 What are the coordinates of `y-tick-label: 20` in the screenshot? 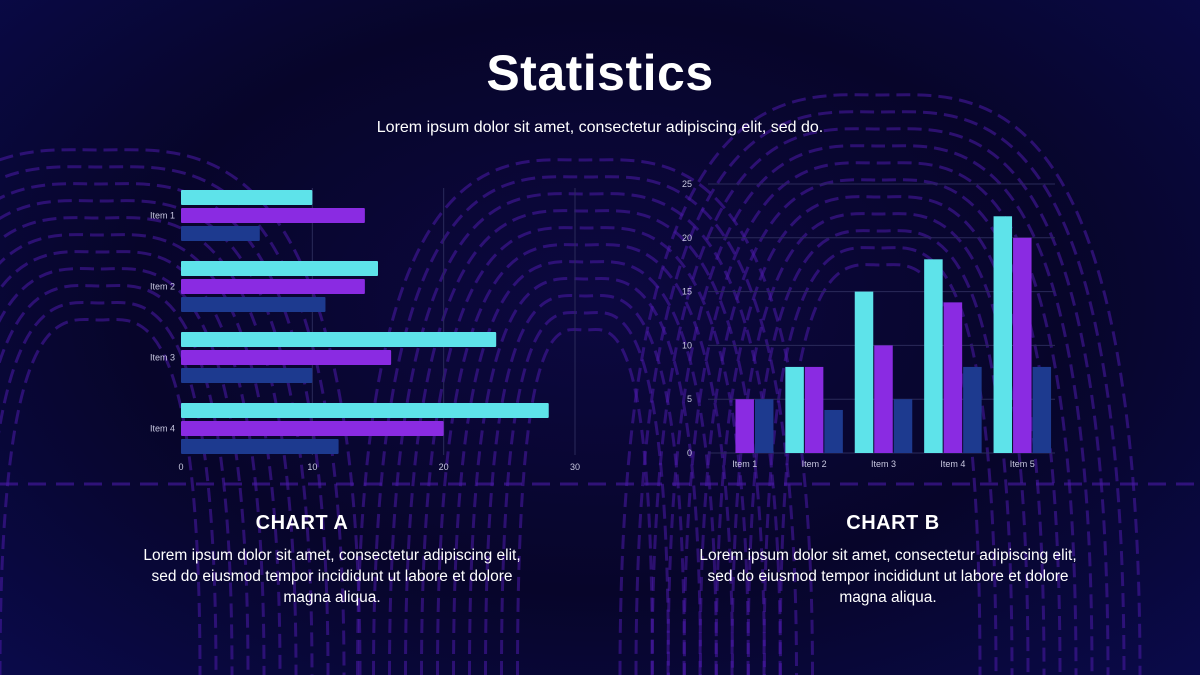 It's located at (687, 238).